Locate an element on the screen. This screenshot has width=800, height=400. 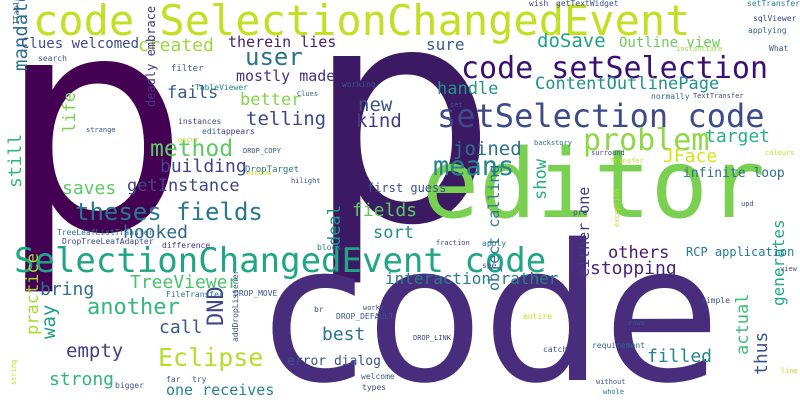
word-filled: filled is located at coordinates (680, 356).